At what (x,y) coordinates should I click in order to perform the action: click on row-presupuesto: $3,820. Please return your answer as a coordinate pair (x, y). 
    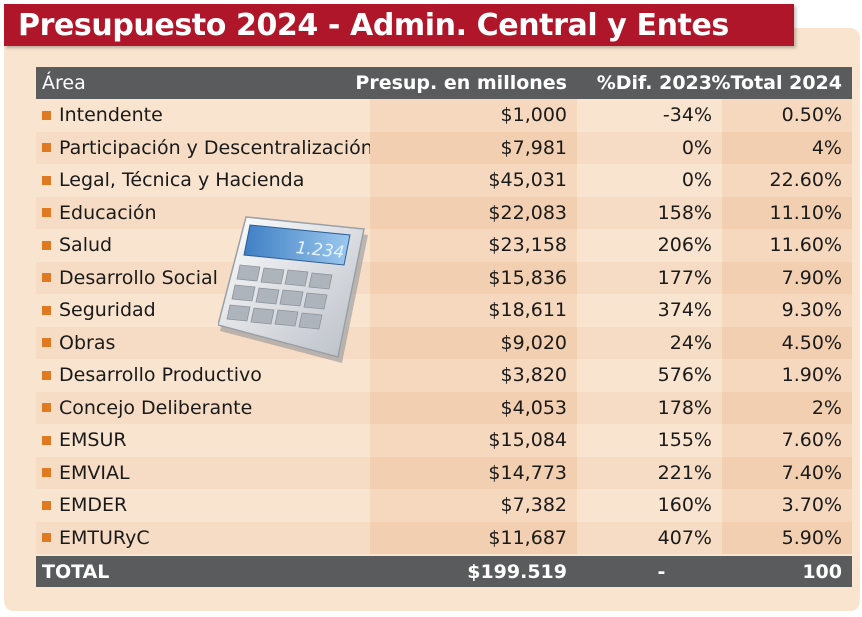
    Looking at the image, I should click on (473, 375).